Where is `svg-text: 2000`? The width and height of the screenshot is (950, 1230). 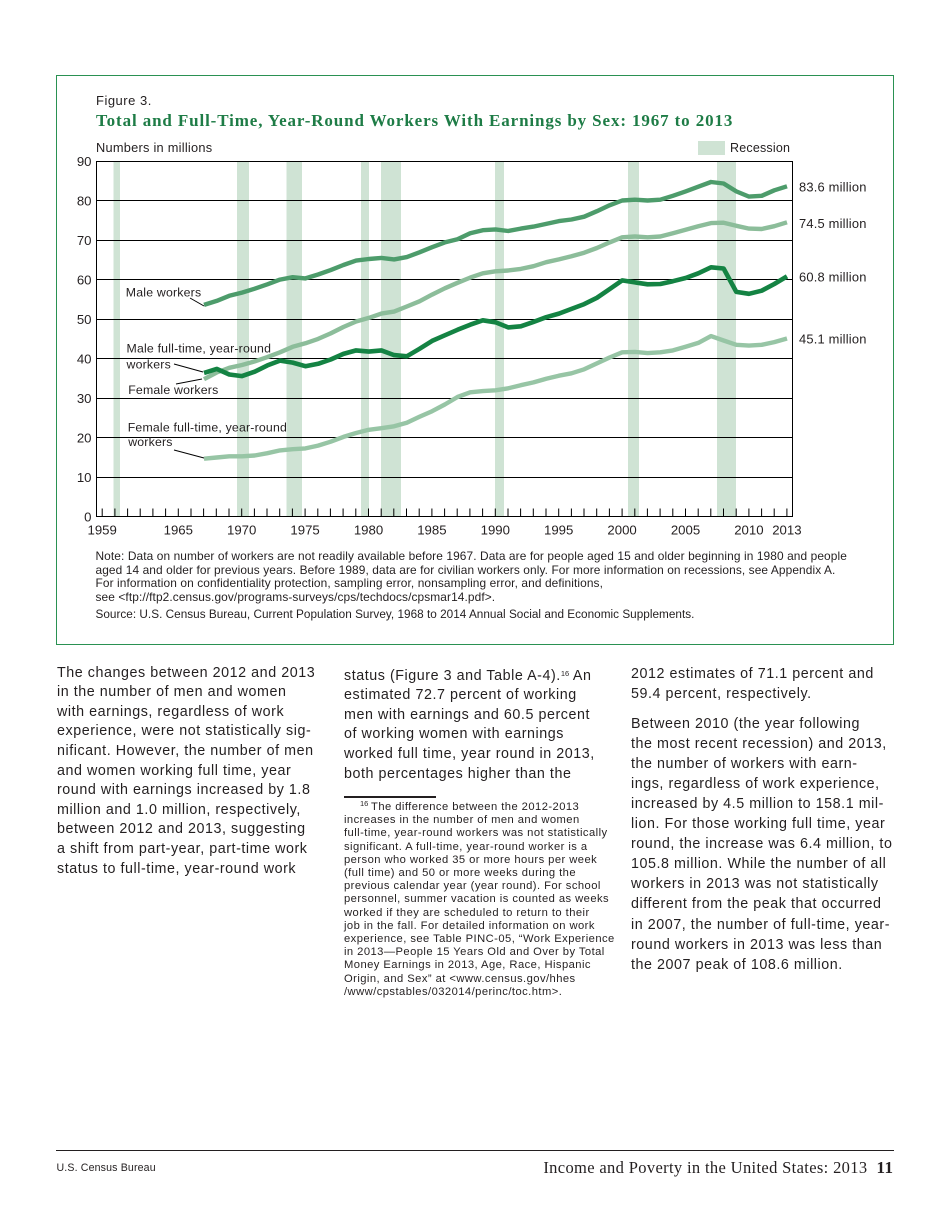 svg-text: 2000 is located at coordinates (621, 530).